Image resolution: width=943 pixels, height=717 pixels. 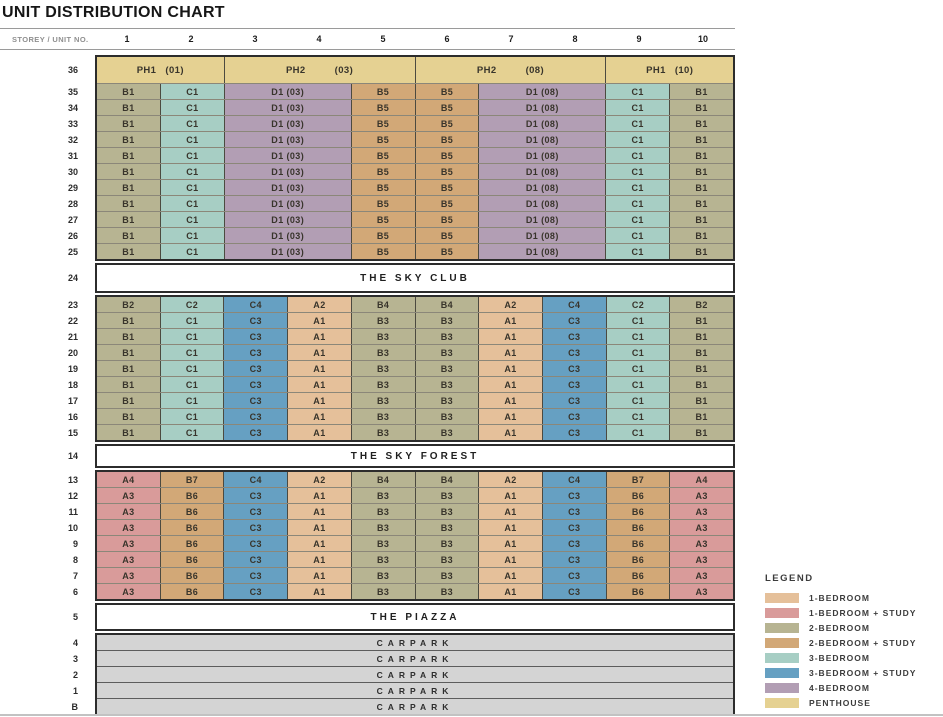 I want to click on legend-title: LEGEND, so click(x=789, y=578).